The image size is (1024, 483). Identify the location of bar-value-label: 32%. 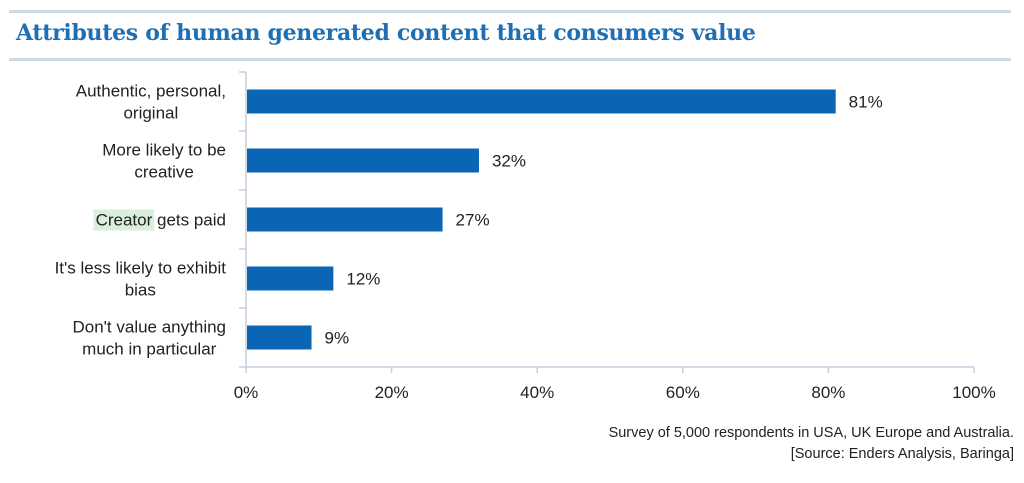
(509, 161).